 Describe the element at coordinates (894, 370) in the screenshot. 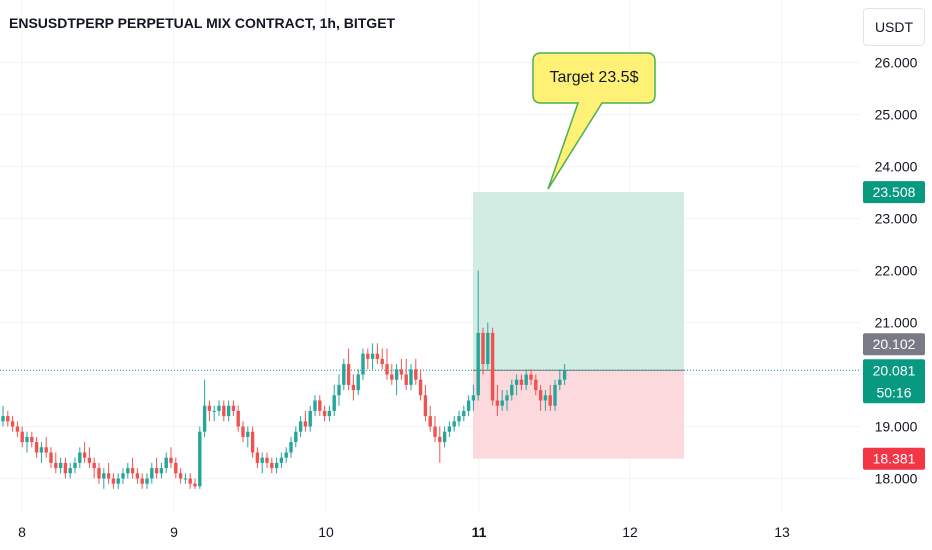

I see `last-price-label: 20.081` at that location.